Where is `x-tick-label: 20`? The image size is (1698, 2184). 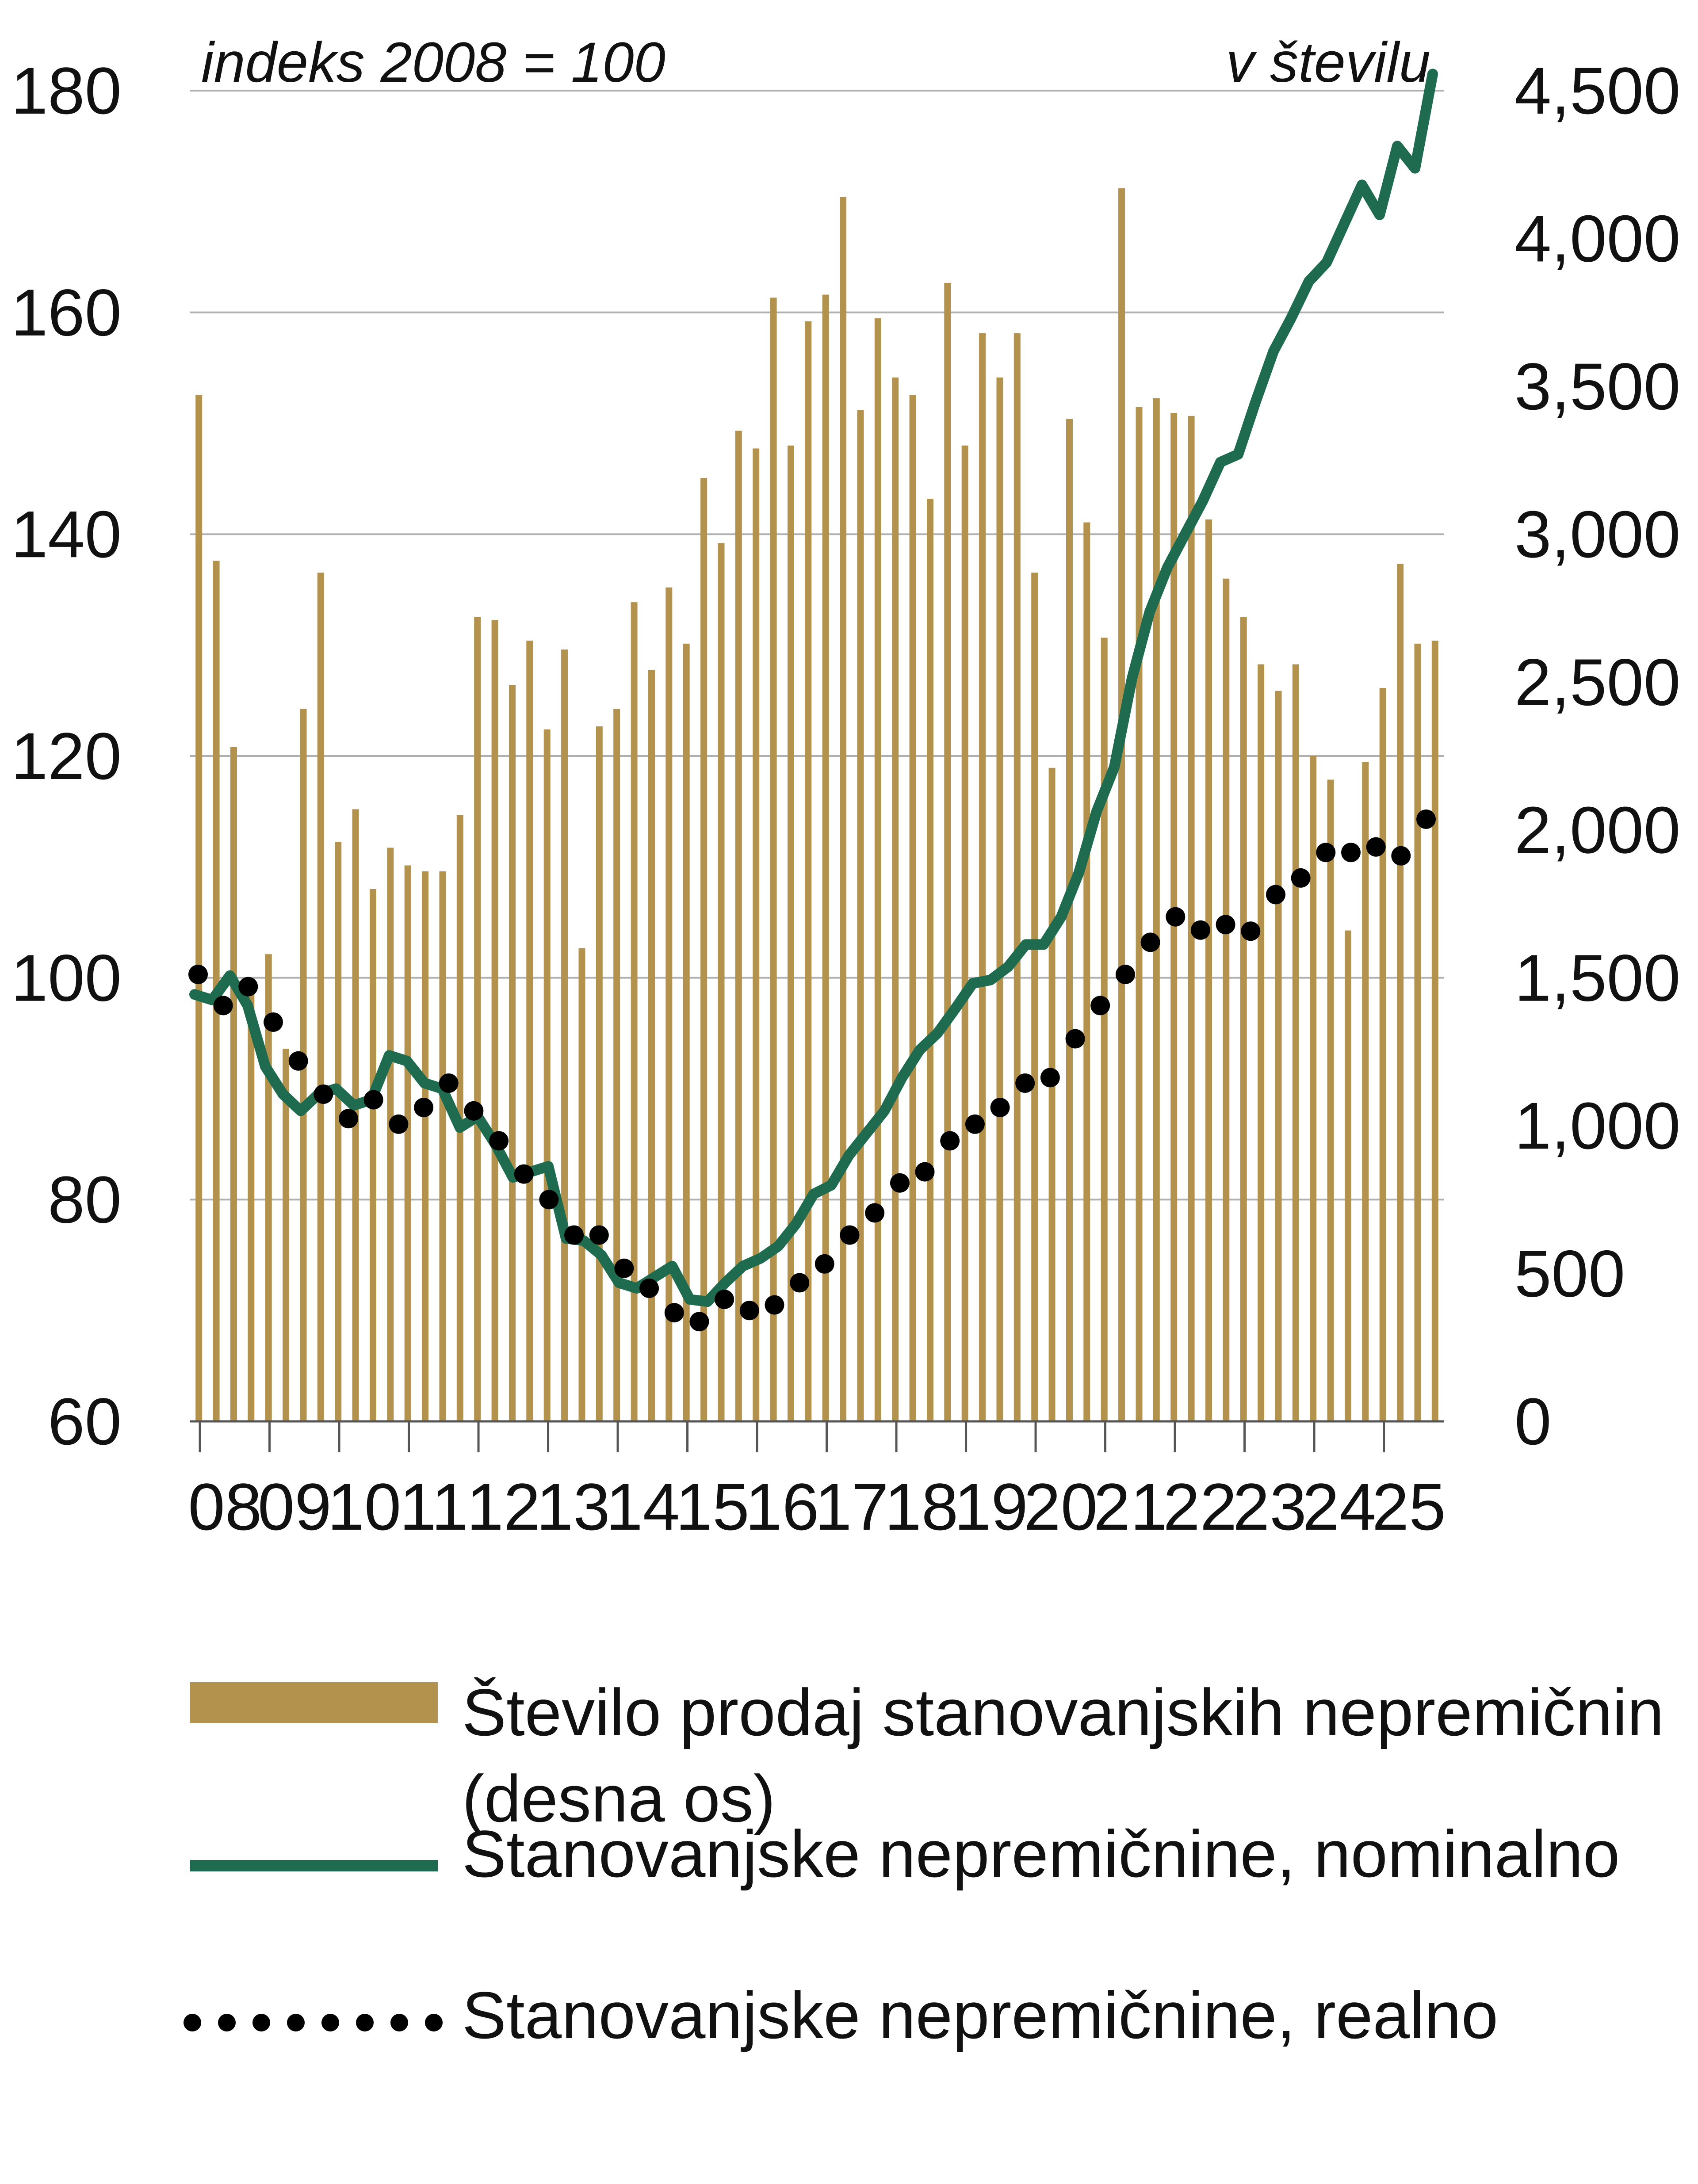 x-tick-label: 20 is located at coordinates (1061, 1507).